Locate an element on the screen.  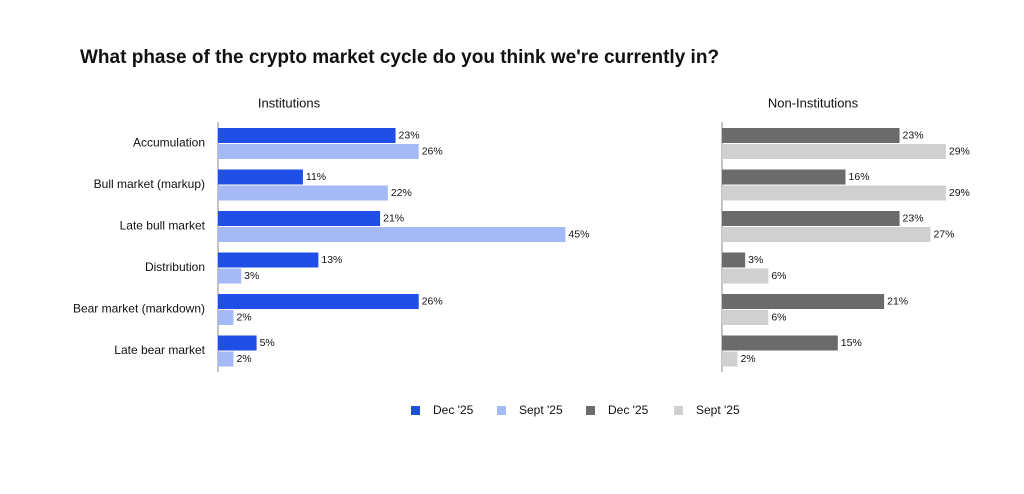
panel-title: Non-Institutions is located at coordinates (813, 102).